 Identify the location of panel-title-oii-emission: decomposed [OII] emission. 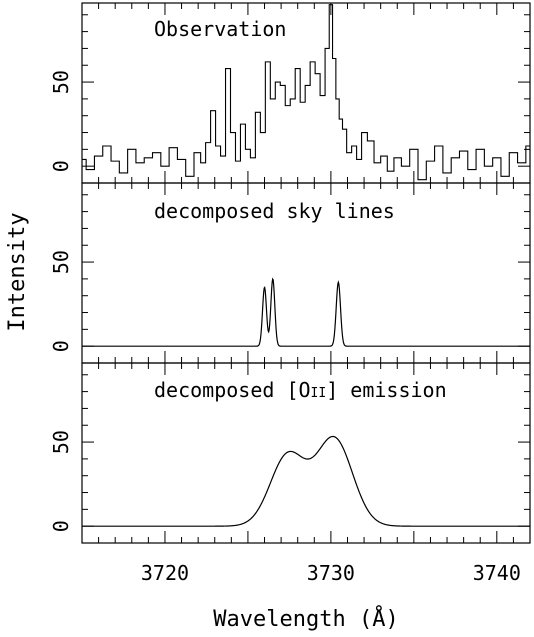
(300, 390).